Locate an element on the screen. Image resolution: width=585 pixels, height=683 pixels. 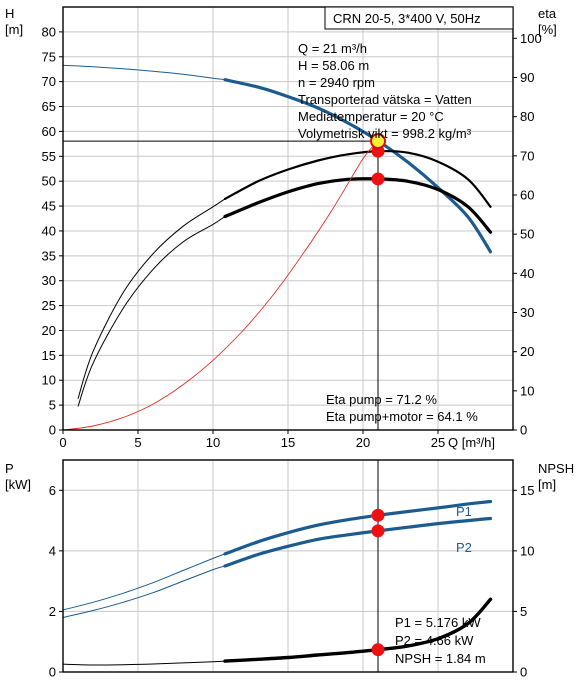
y-right-tick-label: 80 is located at coordinates (527, 116).